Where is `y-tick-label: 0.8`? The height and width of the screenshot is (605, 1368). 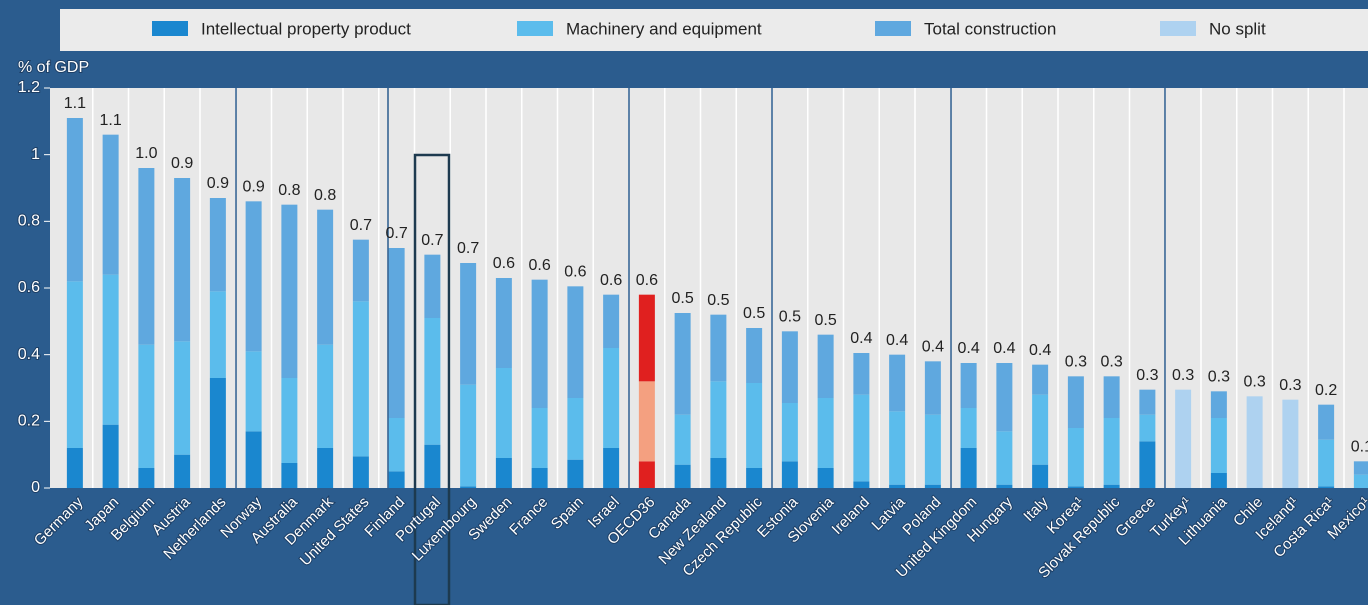 y-tick-label: 0.8 is located at coordinates (29, 221).